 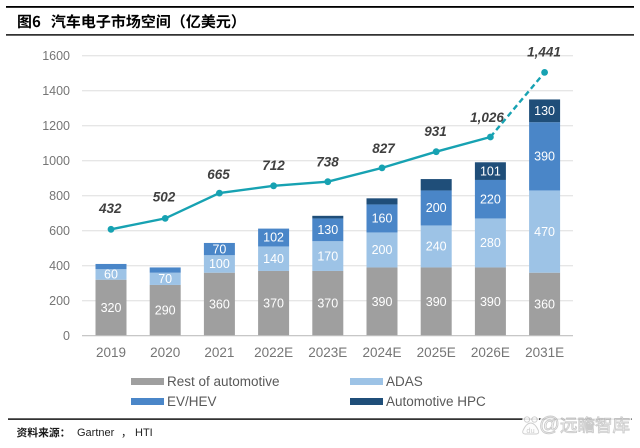 I want to click on svg-text: 2031E, so click(x=544, y=352).